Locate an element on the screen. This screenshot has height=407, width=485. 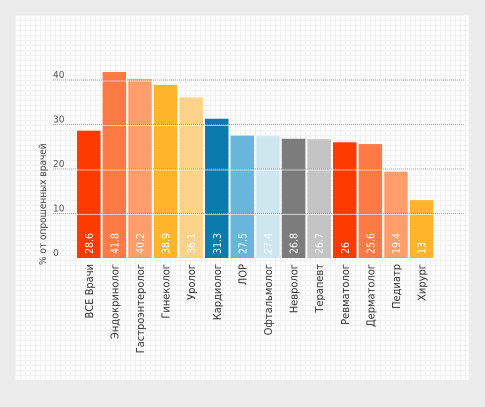
x-tick-label: Терапевт is located at coordinates (319, 289).